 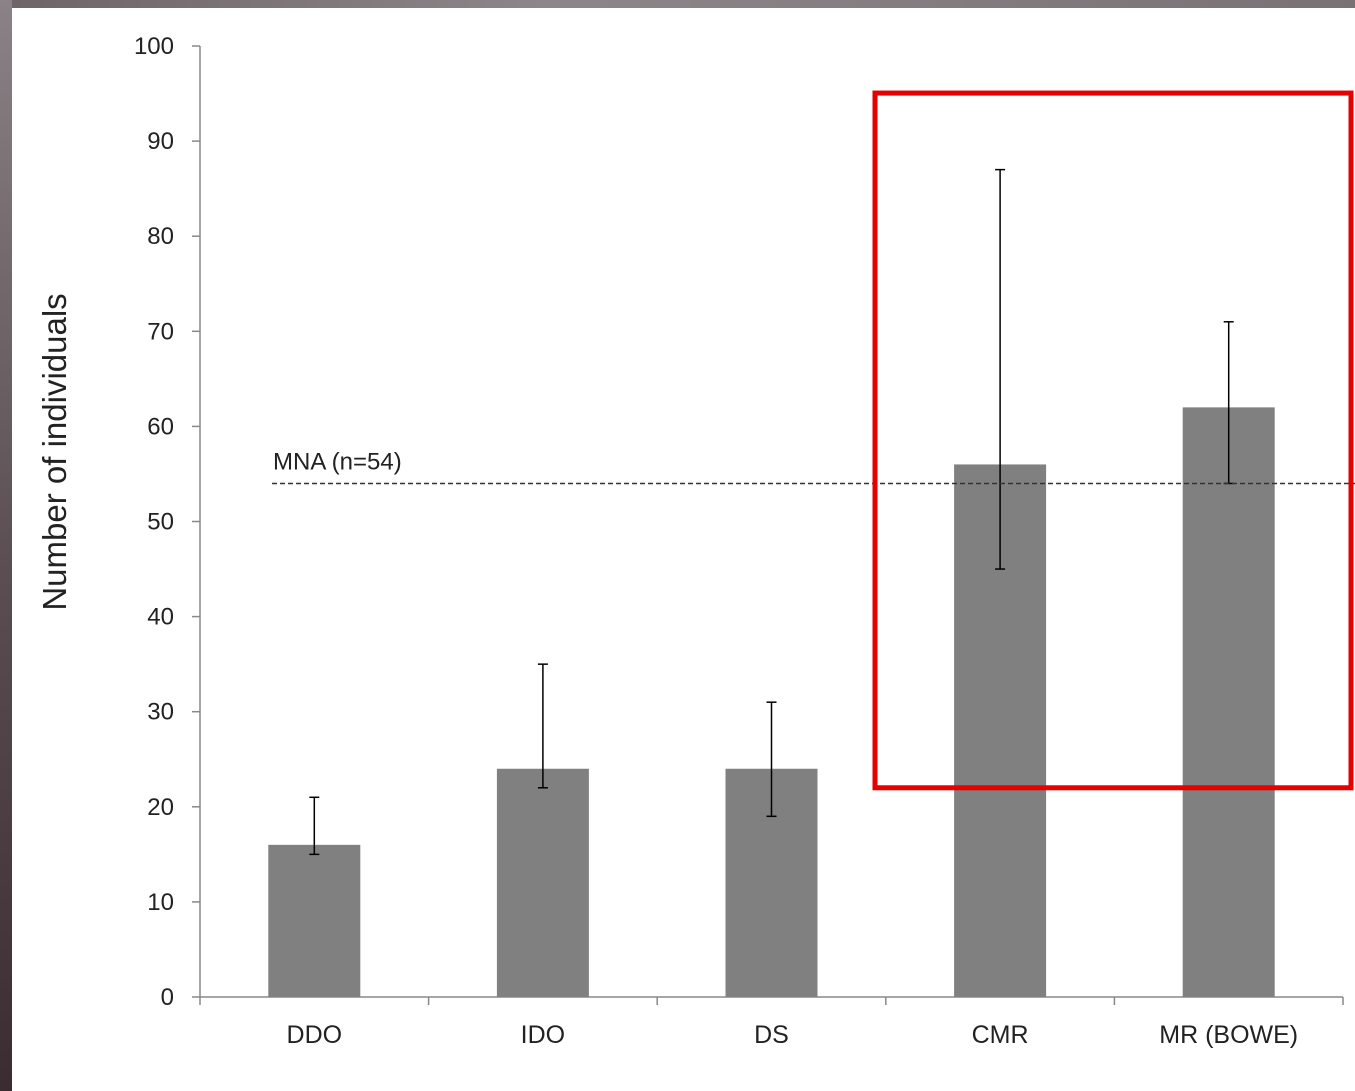 What do you see at coordinates (813, 466) in the screenshot?
I see `reference-line-group: MNA (n=54)` at bounding box center [813, 466].